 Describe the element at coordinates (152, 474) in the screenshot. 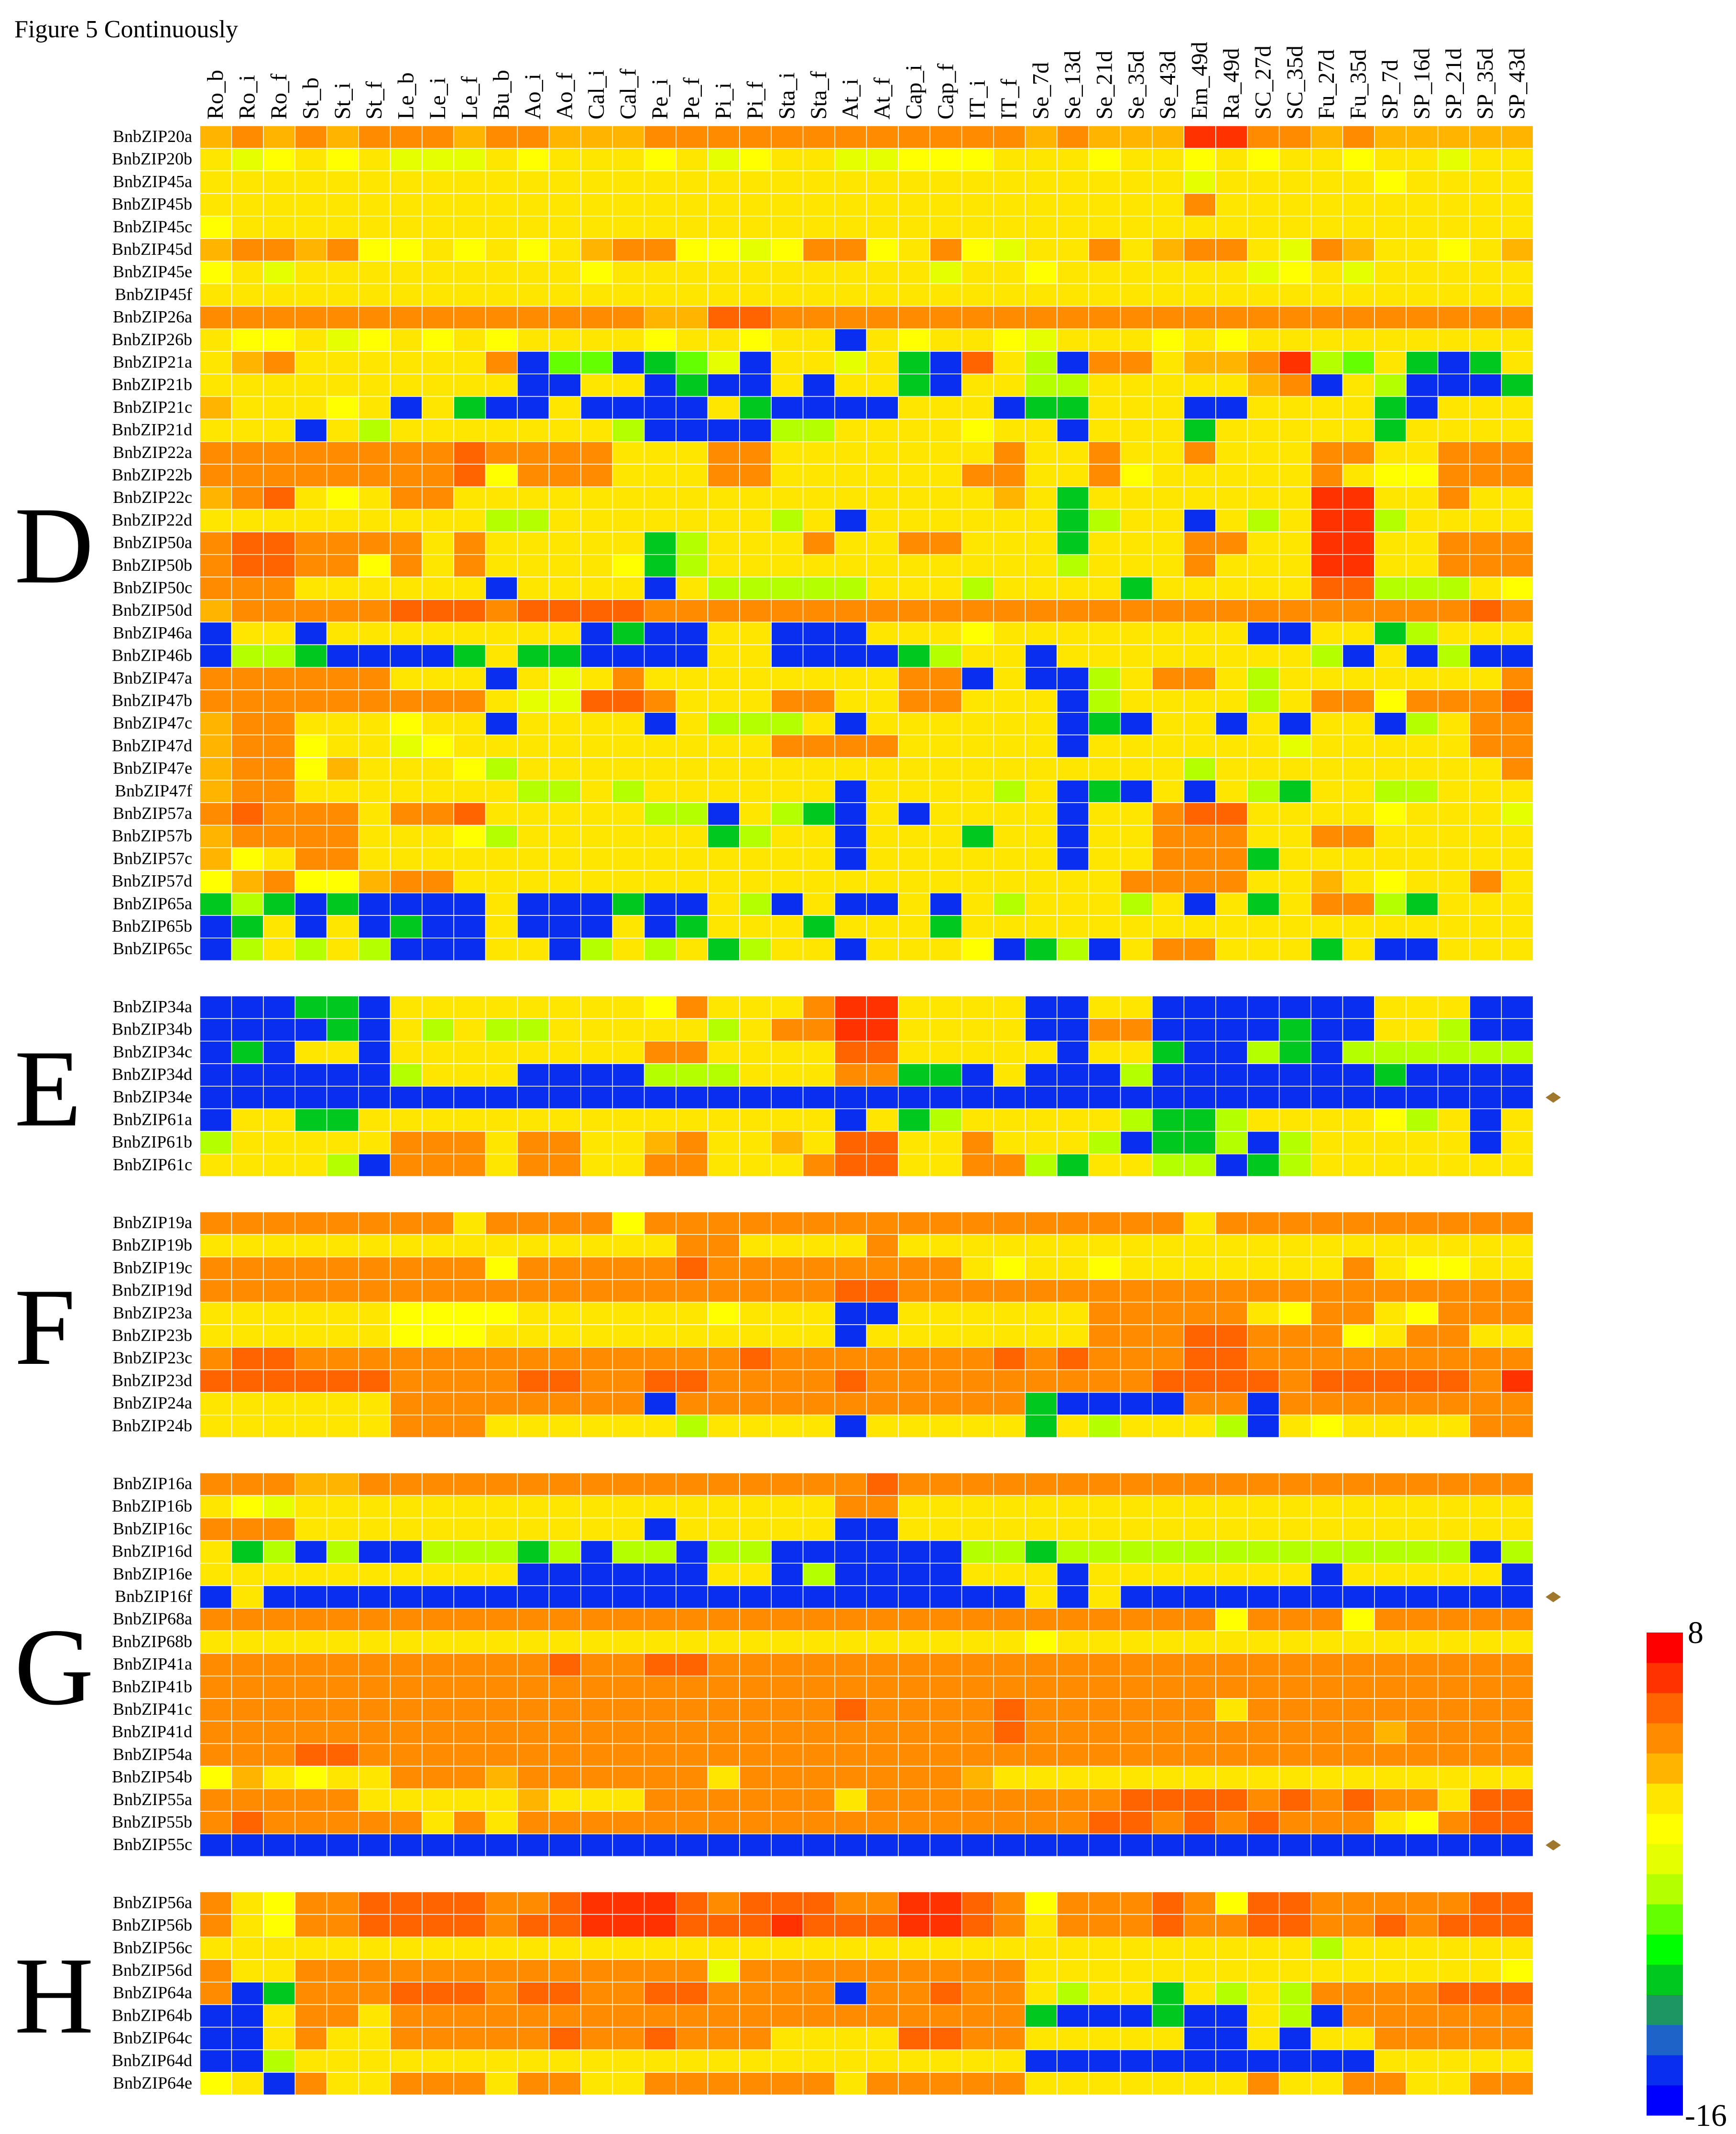

I see `row-label: BnbZIP22b` at that location.